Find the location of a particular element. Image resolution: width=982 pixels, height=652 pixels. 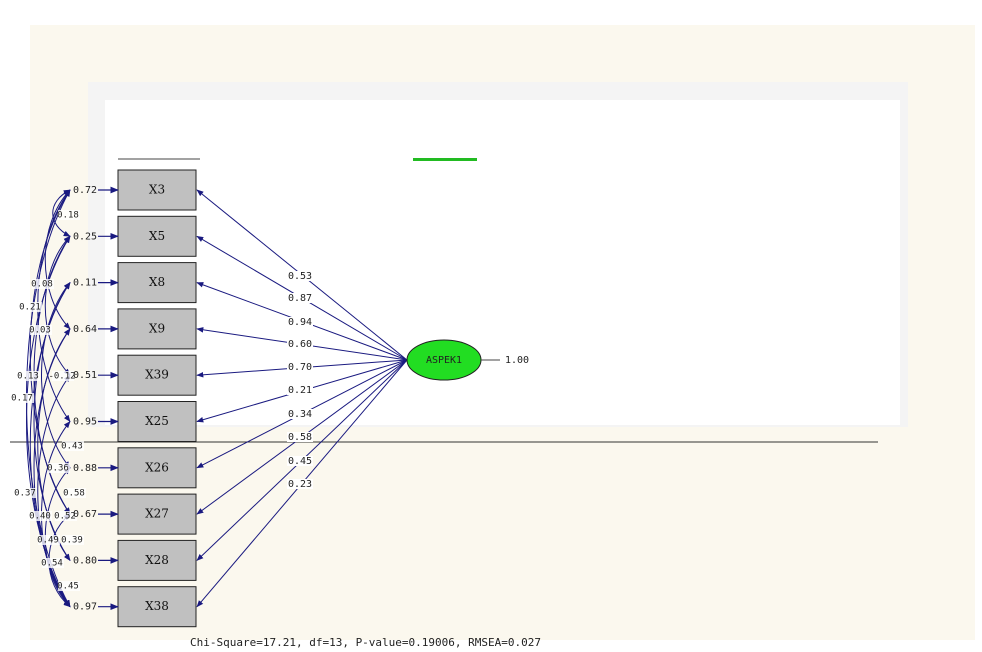

loading-label: 0.53 is located at coordinates (300, 276).